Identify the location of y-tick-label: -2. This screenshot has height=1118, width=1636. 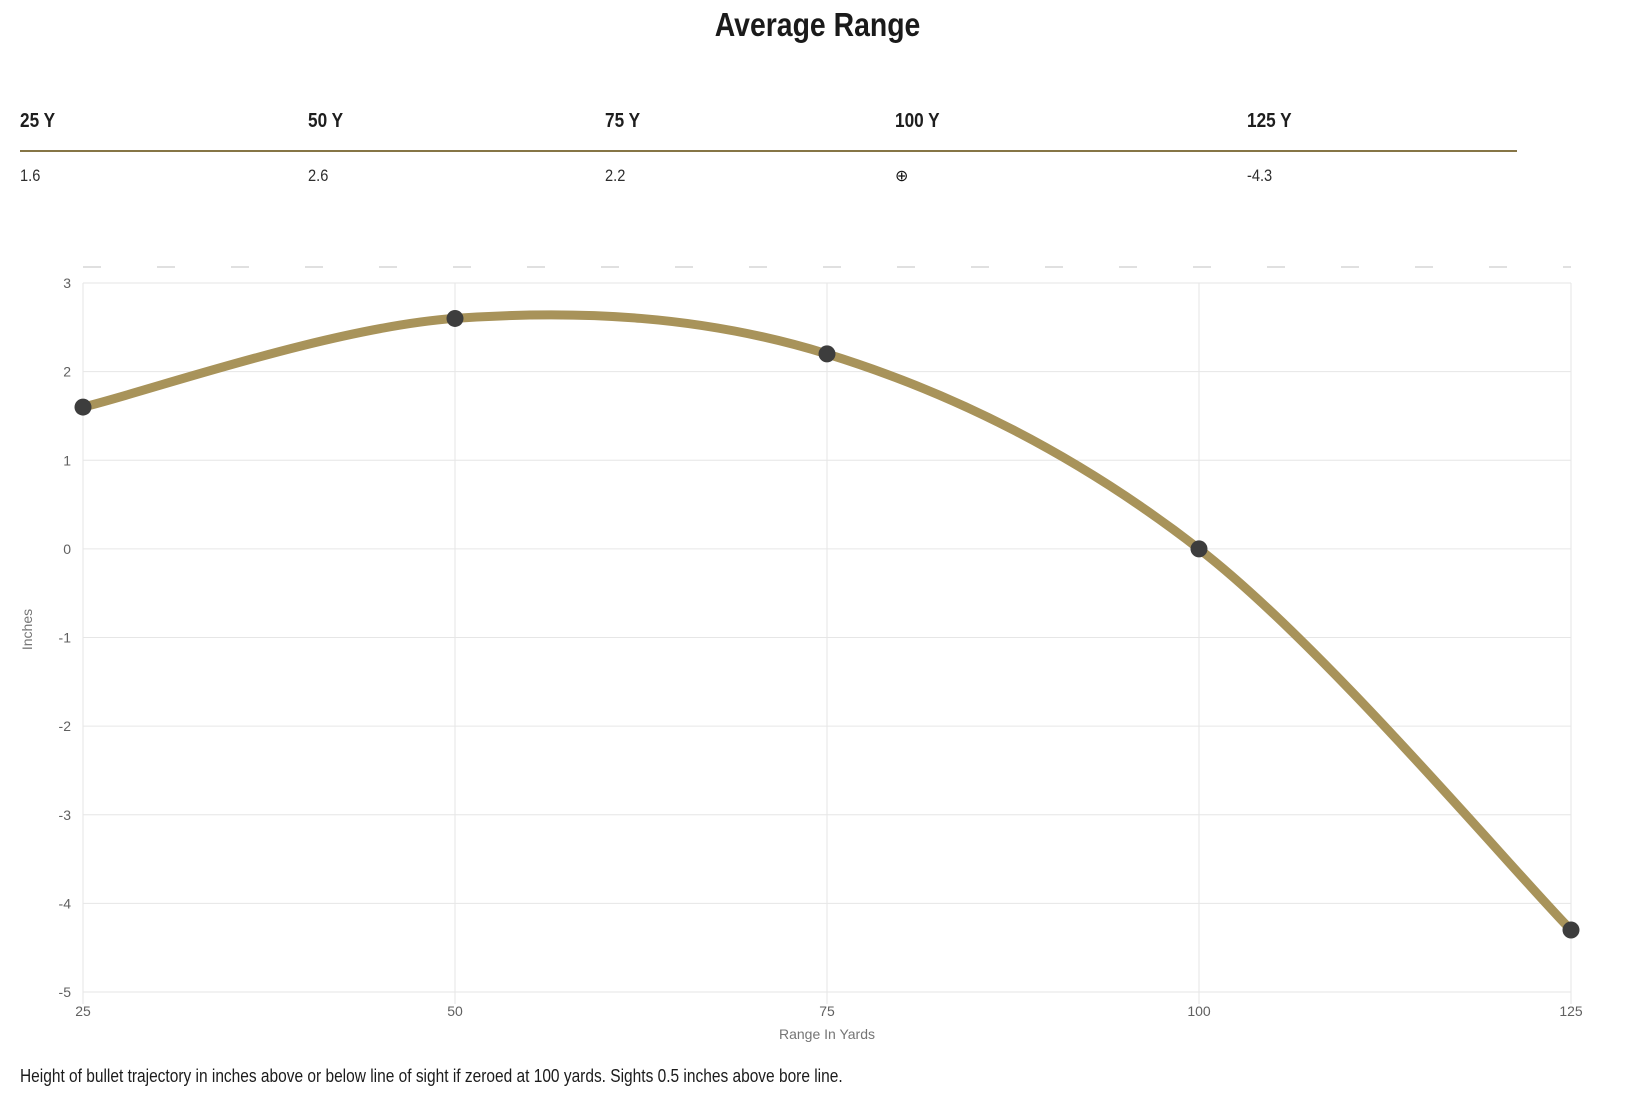
(65, 726).